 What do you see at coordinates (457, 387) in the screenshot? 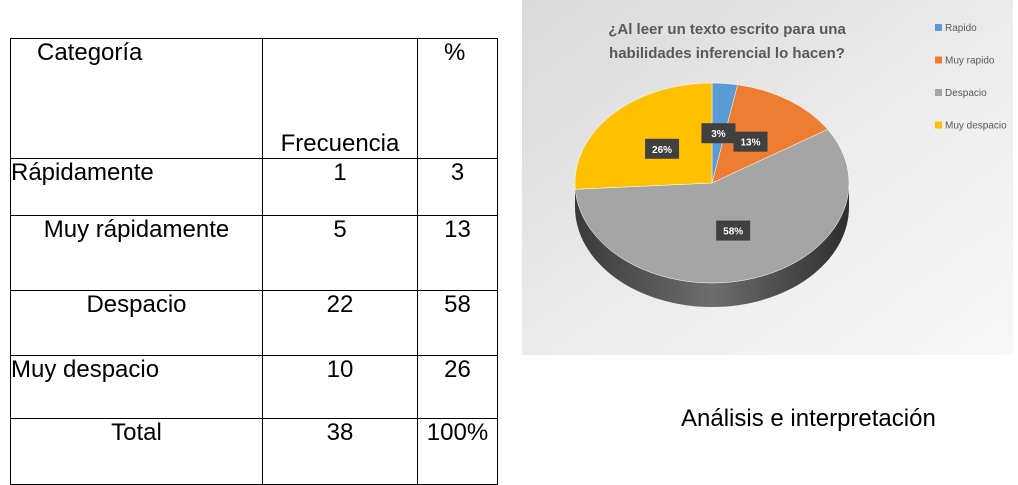
I see `table-cell: 26` at bounding box center [457, 387].